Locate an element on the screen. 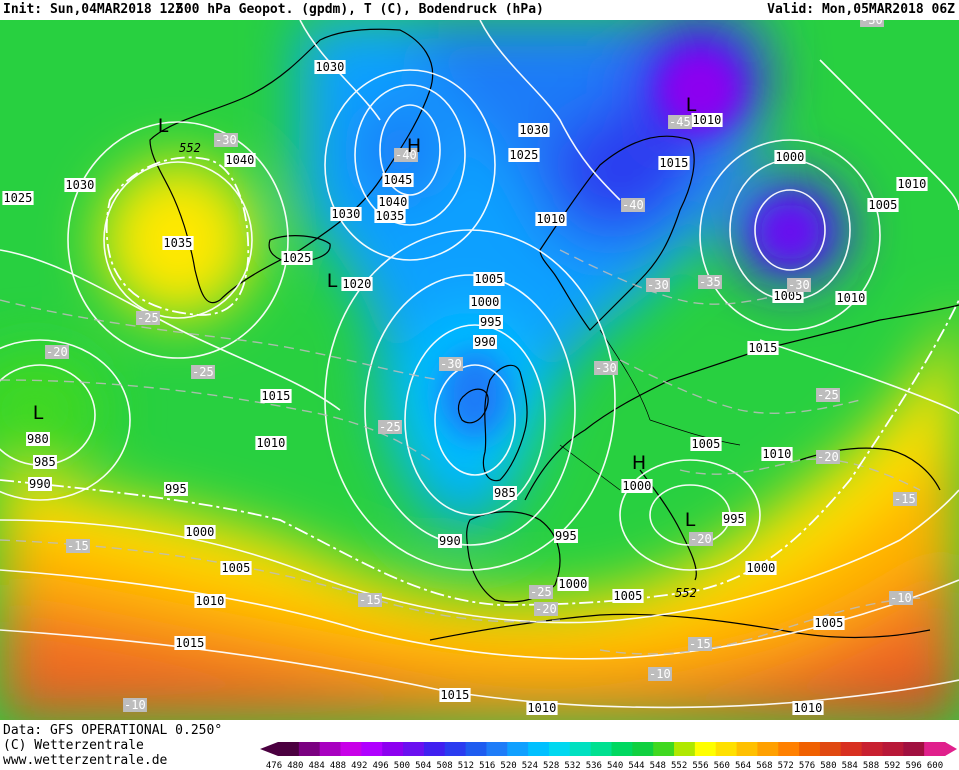 Image resolution: width=959 pixels, height=770 pixels. temperature-value: -45 is located at coordinates (680, 122).